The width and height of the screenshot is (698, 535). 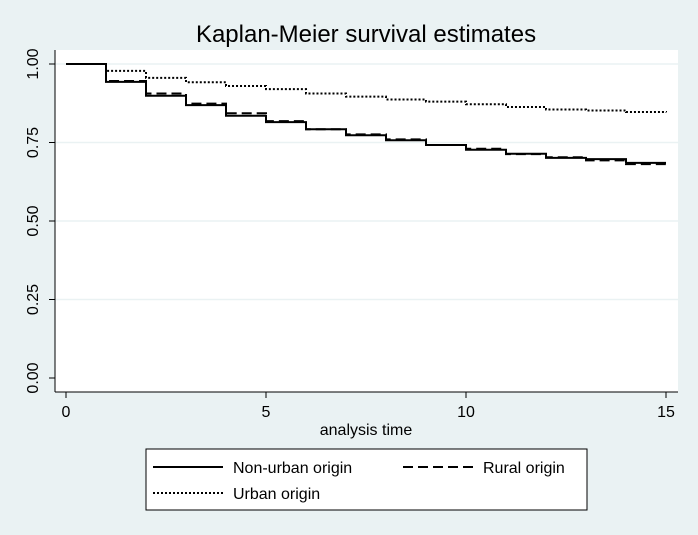 I want to click on y-tick-label-4: 1.00, so click(x=33, y=63).